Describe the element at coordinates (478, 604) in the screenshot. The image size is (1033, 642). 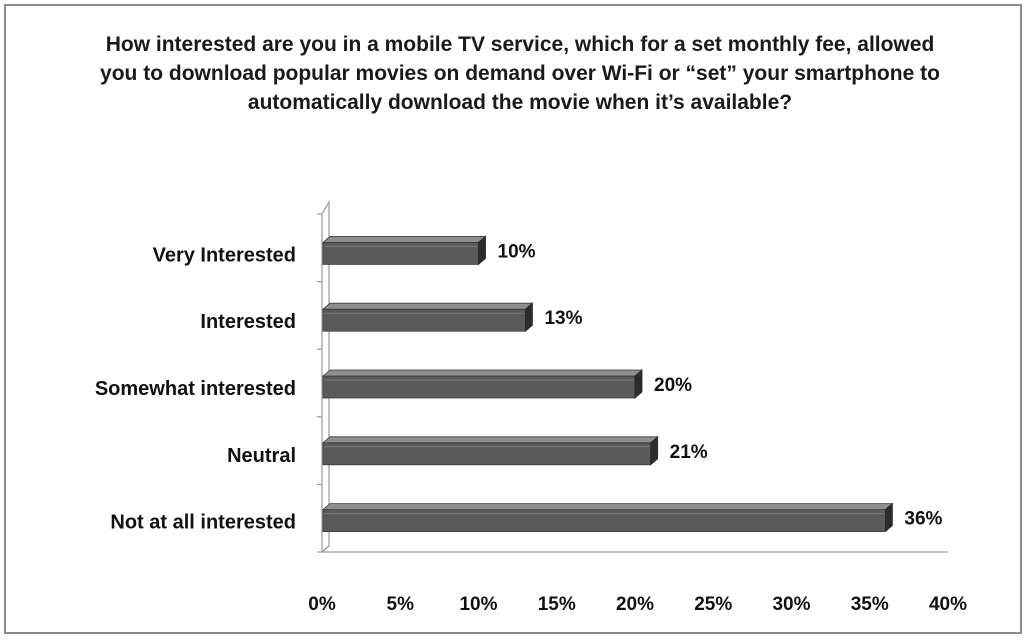
I see `x-tick-label: 10%` at that location.